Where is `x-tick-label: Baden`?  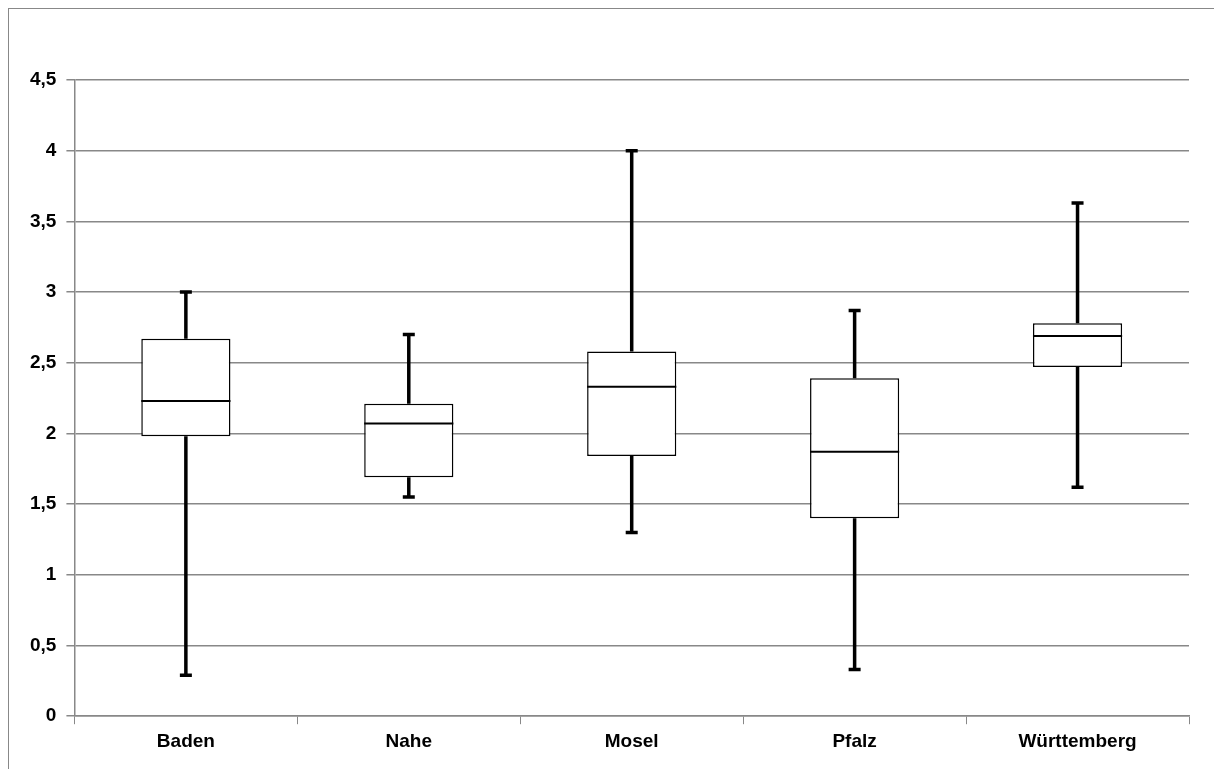
x-tick-label: Baden is located at coordinates (185, 740).